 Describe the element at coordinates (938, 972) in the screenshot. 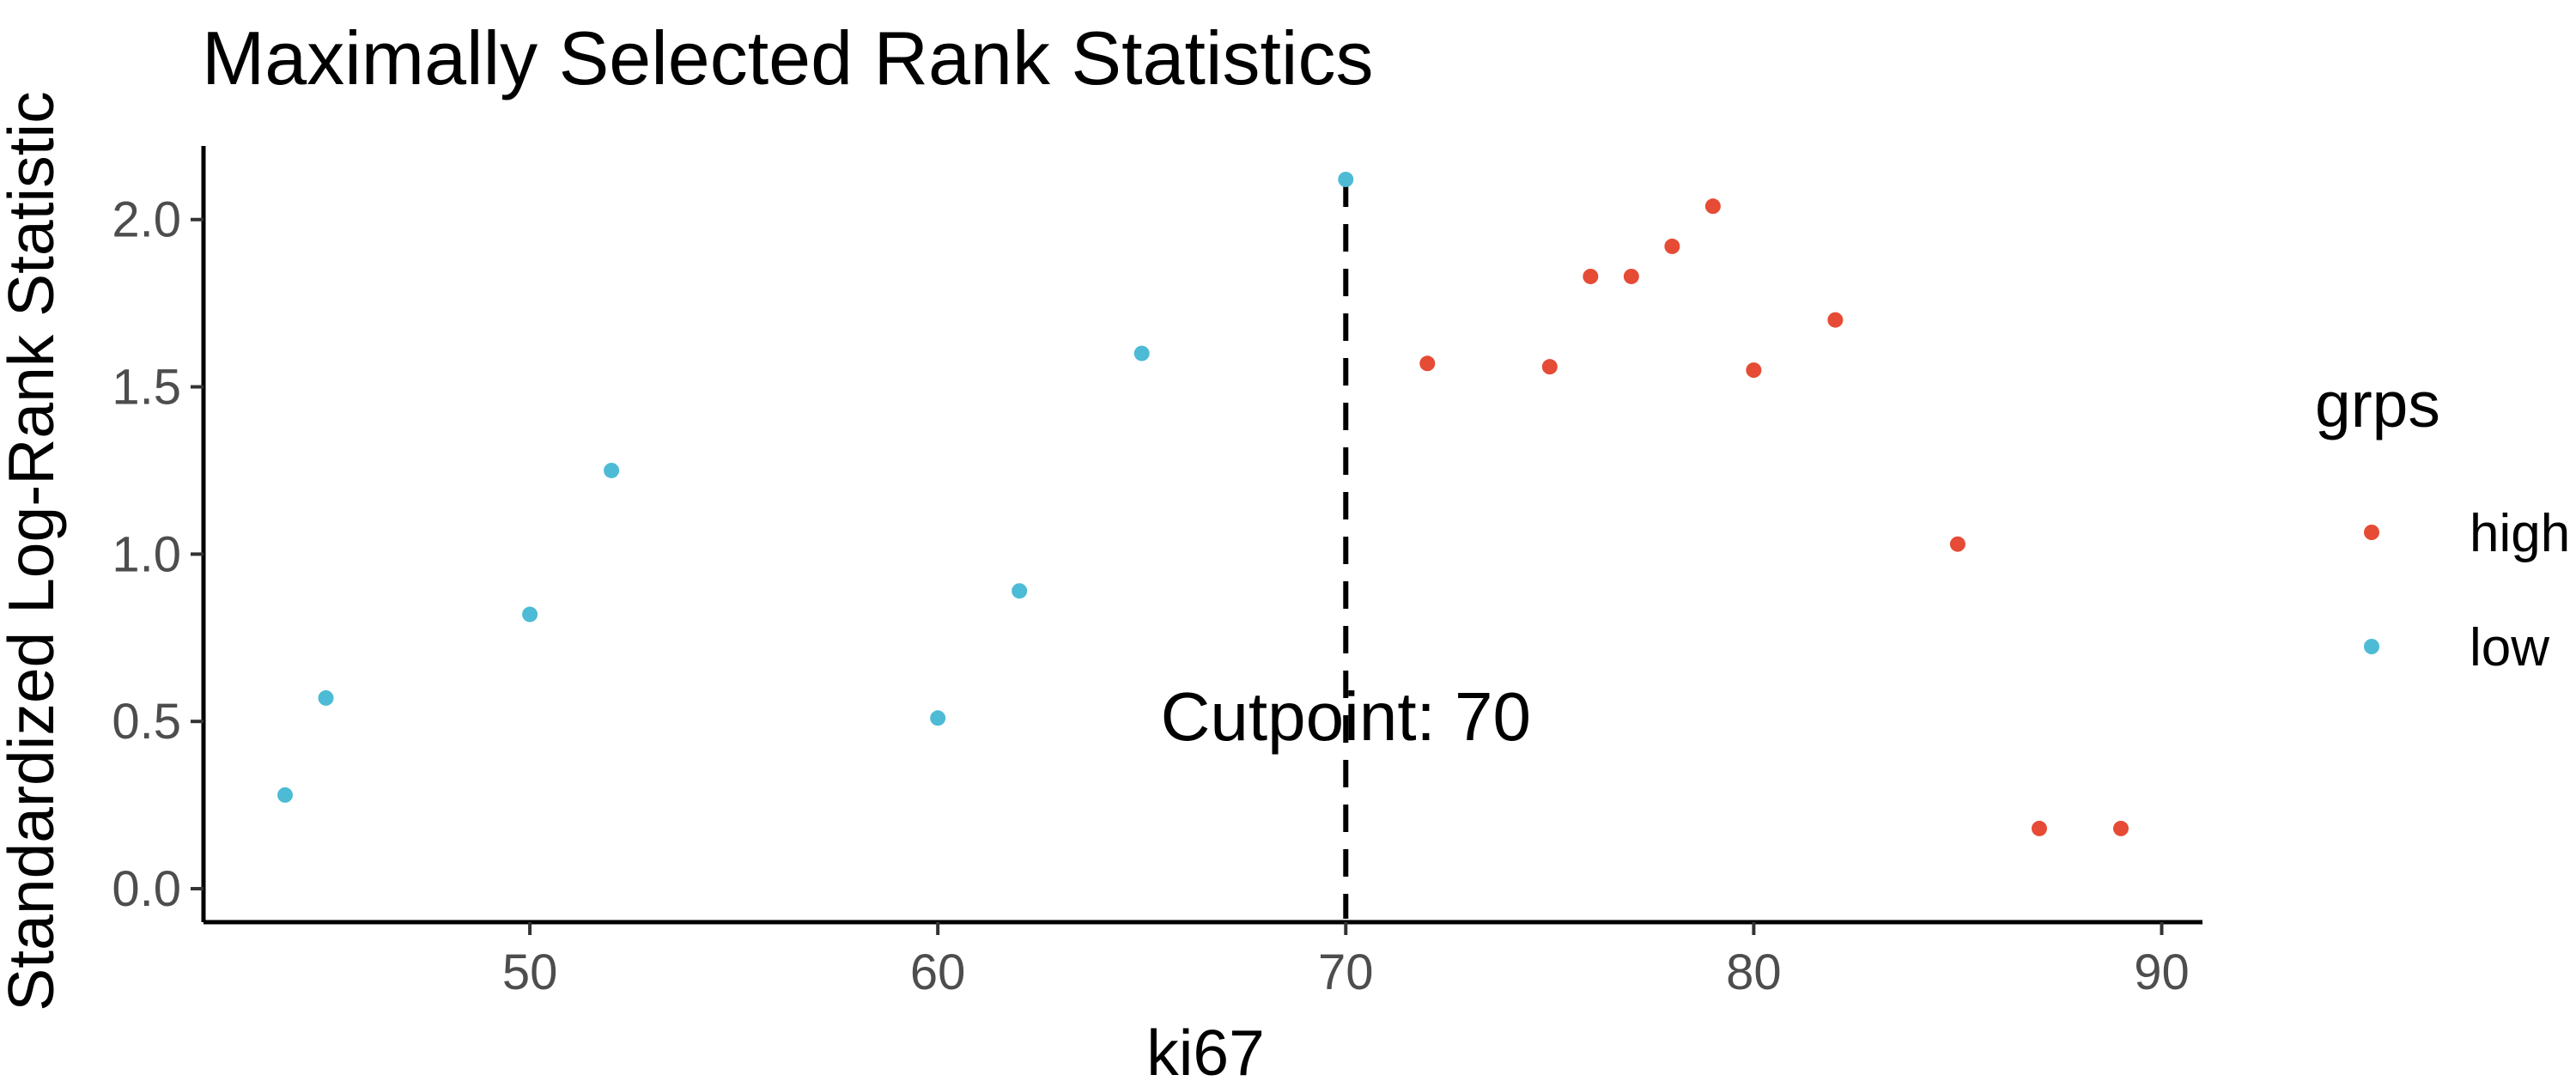

I see `x-tick-label: 60` at that location.